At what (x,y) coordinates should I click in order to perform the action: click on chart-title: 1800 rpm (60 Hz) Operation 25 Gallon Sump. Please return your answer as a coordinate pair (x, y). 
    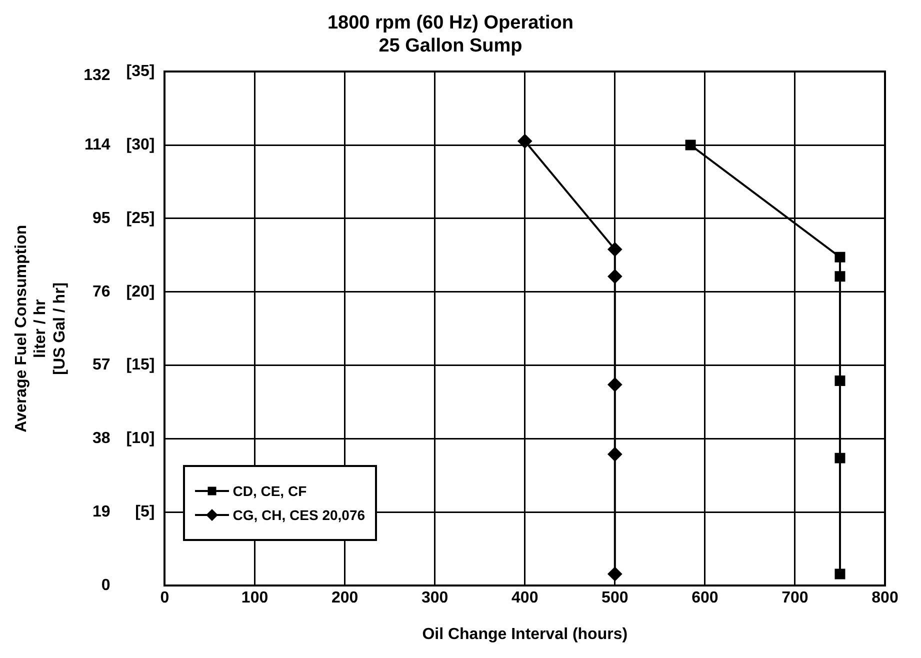
    Looking at the image, I should click on (450, 34).